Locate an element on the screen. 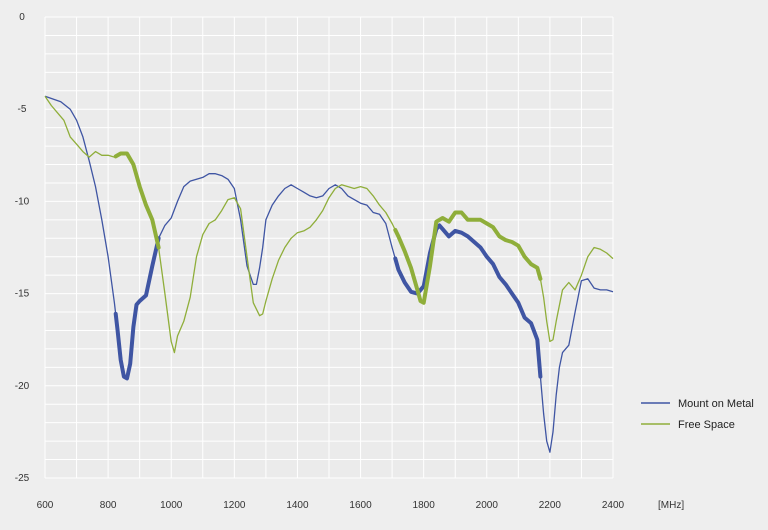 The height and width of the screenshot is (530, 768). series-emphasis-mount-on-metal is located at coordinates (137, 308).